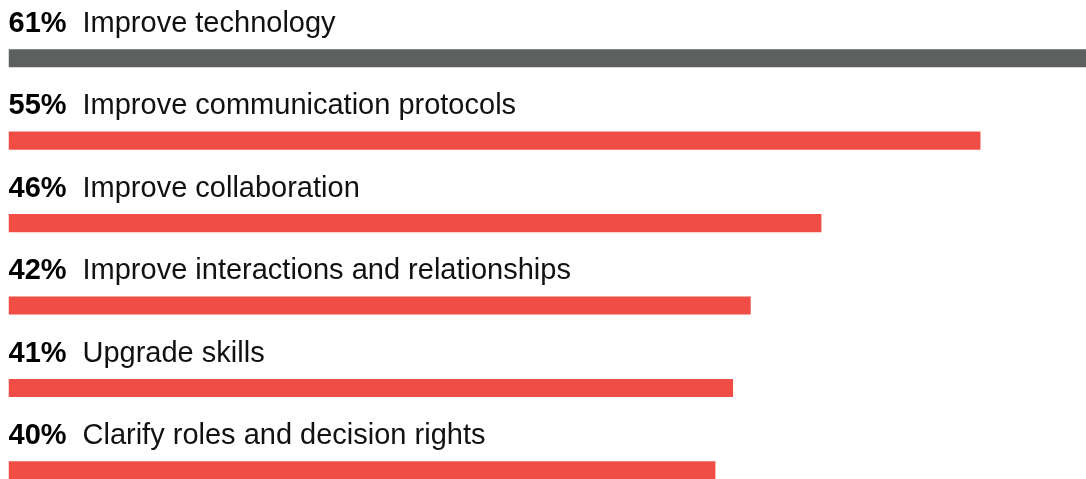 This screenshot has width=1086, height=479. I want to click on data-label: 55%, so click(37, 104).